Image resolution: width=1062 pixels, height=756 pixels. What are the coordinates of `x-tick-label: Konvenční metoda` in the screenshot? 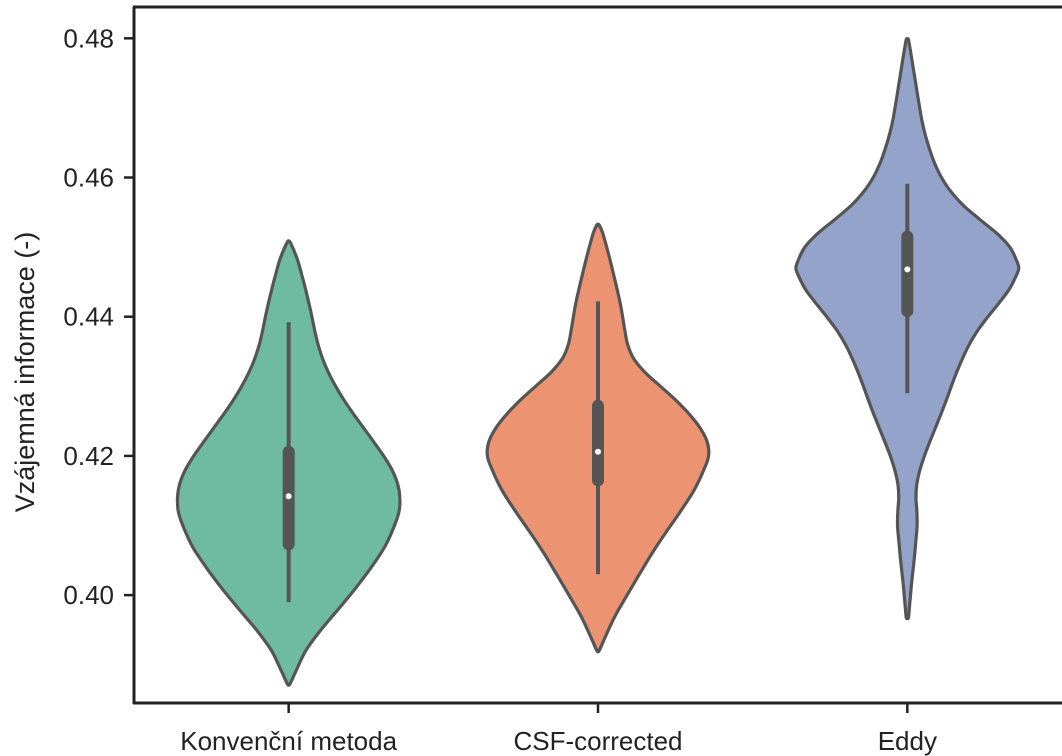 It's located at (288, 741).